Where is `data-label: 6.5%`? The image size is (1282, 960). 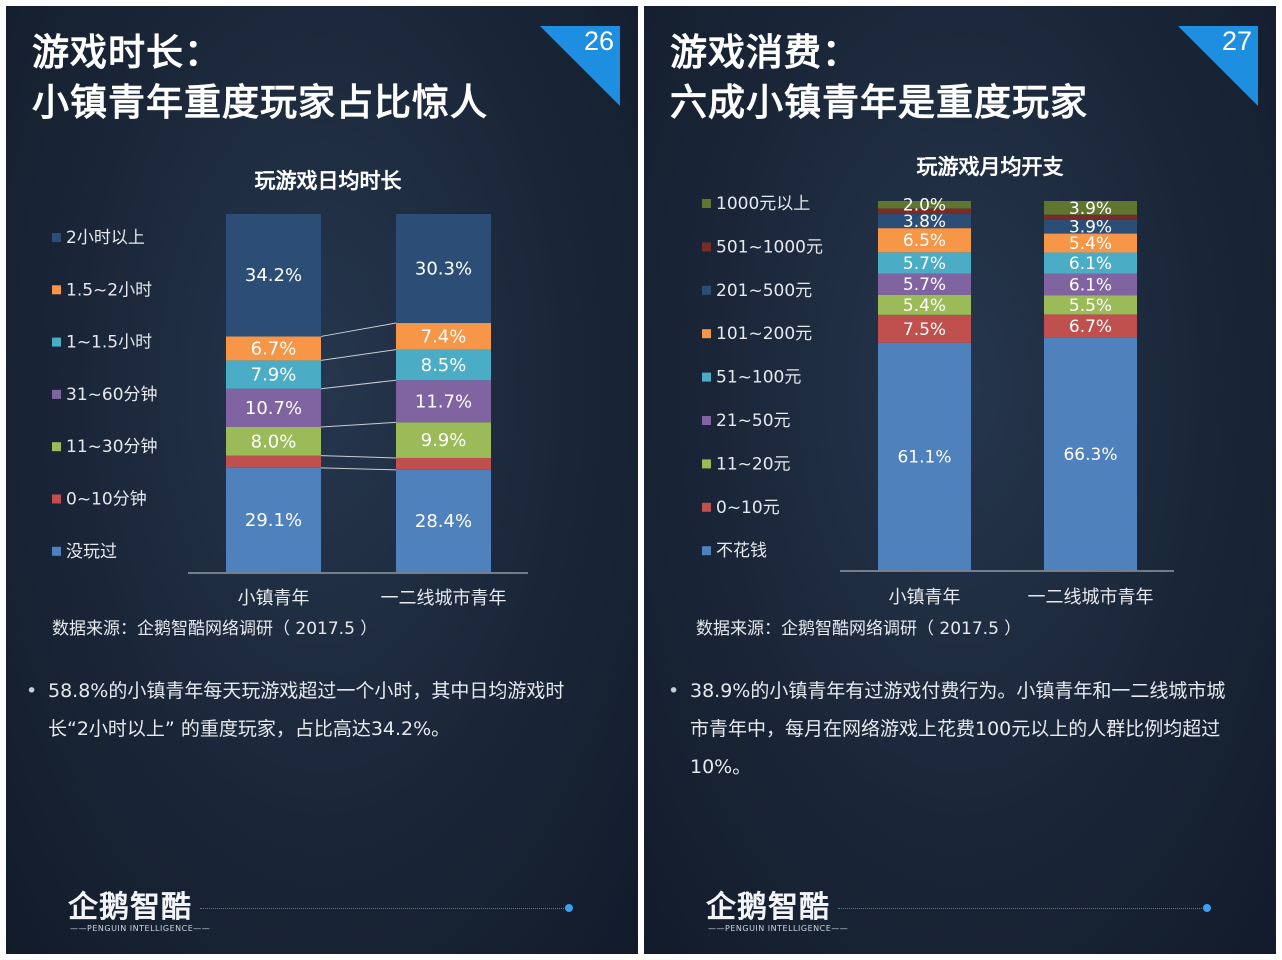 data-label: 6.5% is located at coordinates (924, 241).